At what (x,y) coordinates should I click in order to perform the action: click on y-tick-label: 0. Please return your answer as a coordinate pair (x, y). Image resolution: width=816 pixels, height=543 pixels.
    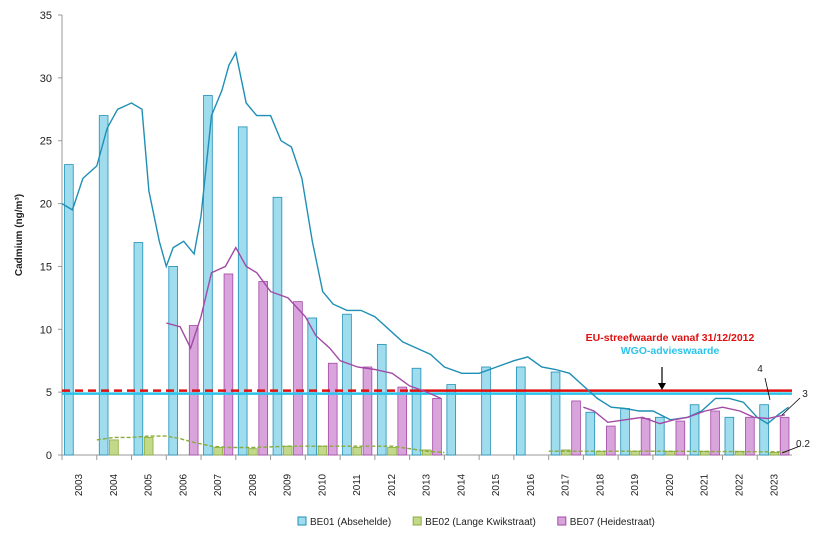
    Looking at the image, I should click on (49, 456).